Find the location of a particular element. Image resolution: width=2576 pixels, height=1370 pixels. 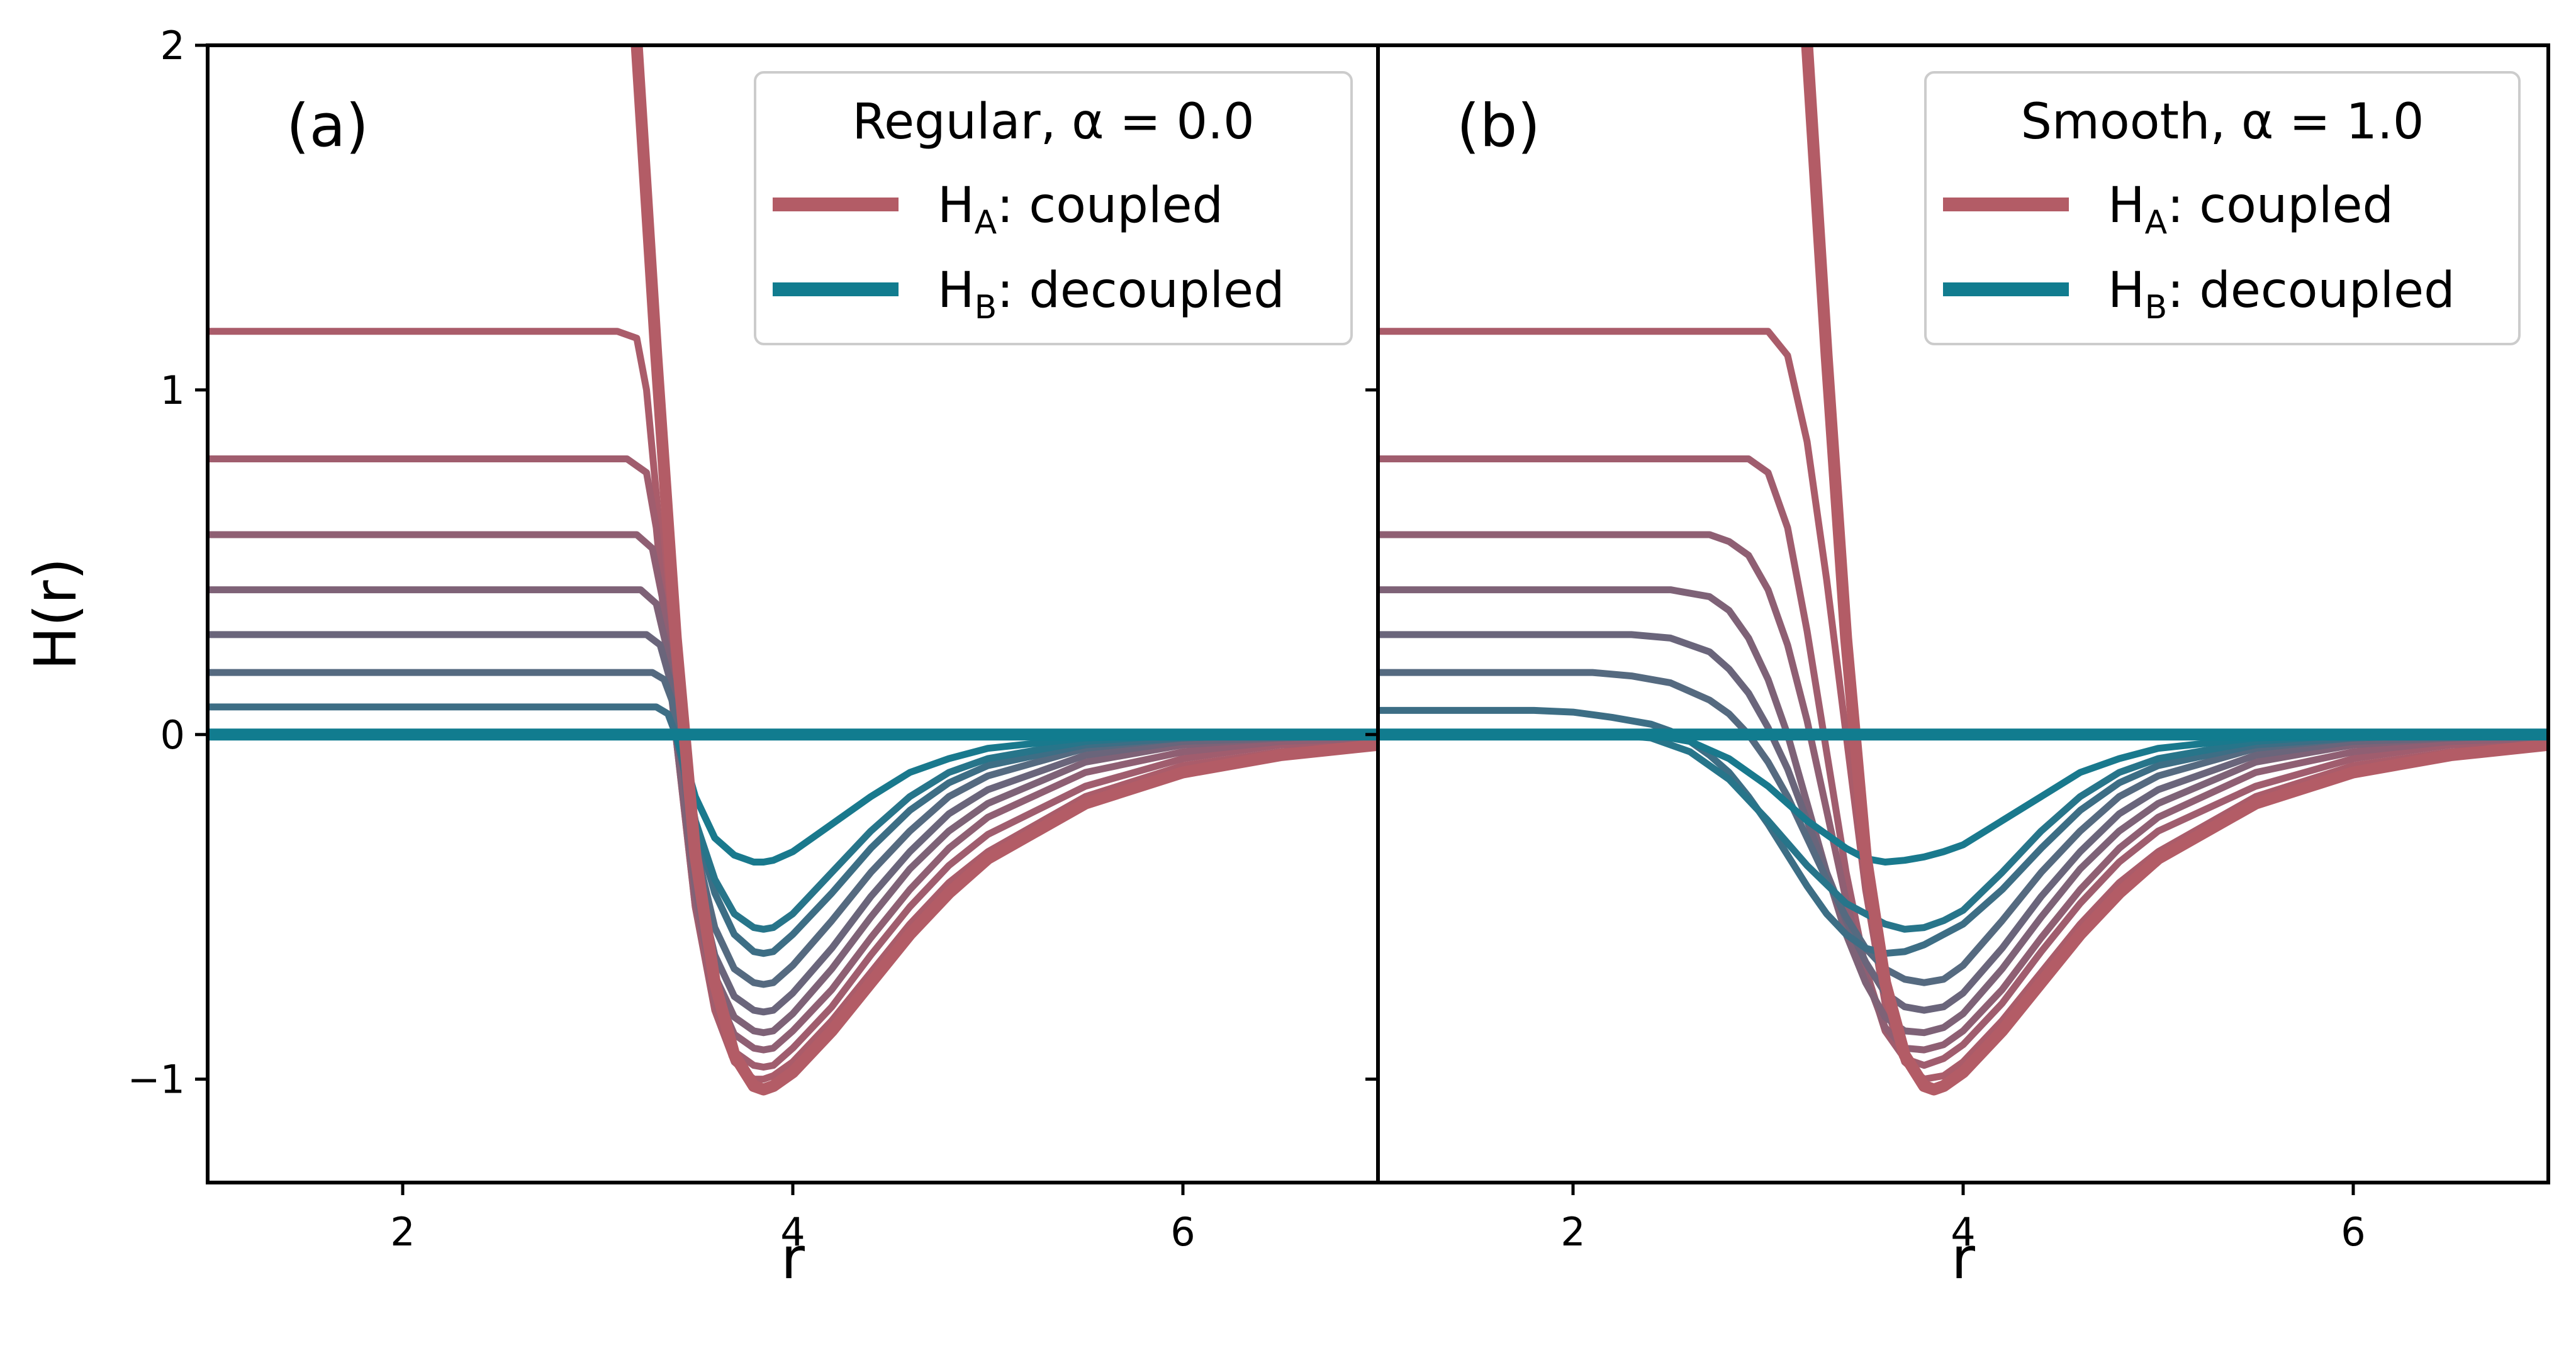

panel-a-legend-label-coupled: HA: coupled is located at coordinates (1080, 209).